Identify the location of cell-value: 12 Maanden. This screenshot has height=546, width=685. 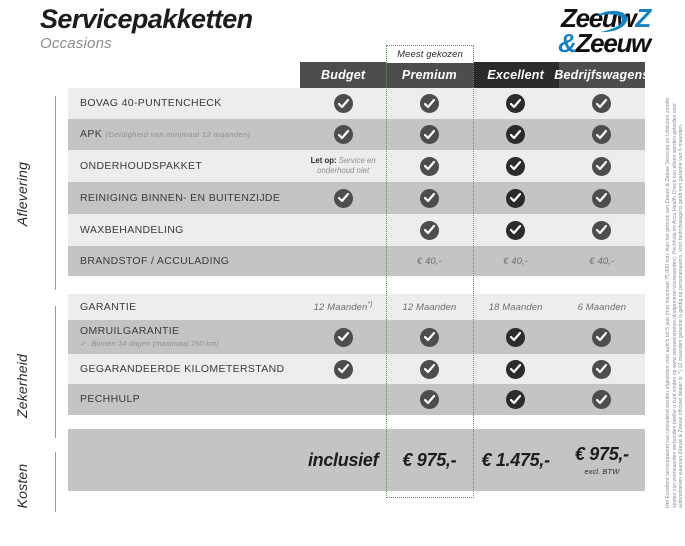
(429, 307).